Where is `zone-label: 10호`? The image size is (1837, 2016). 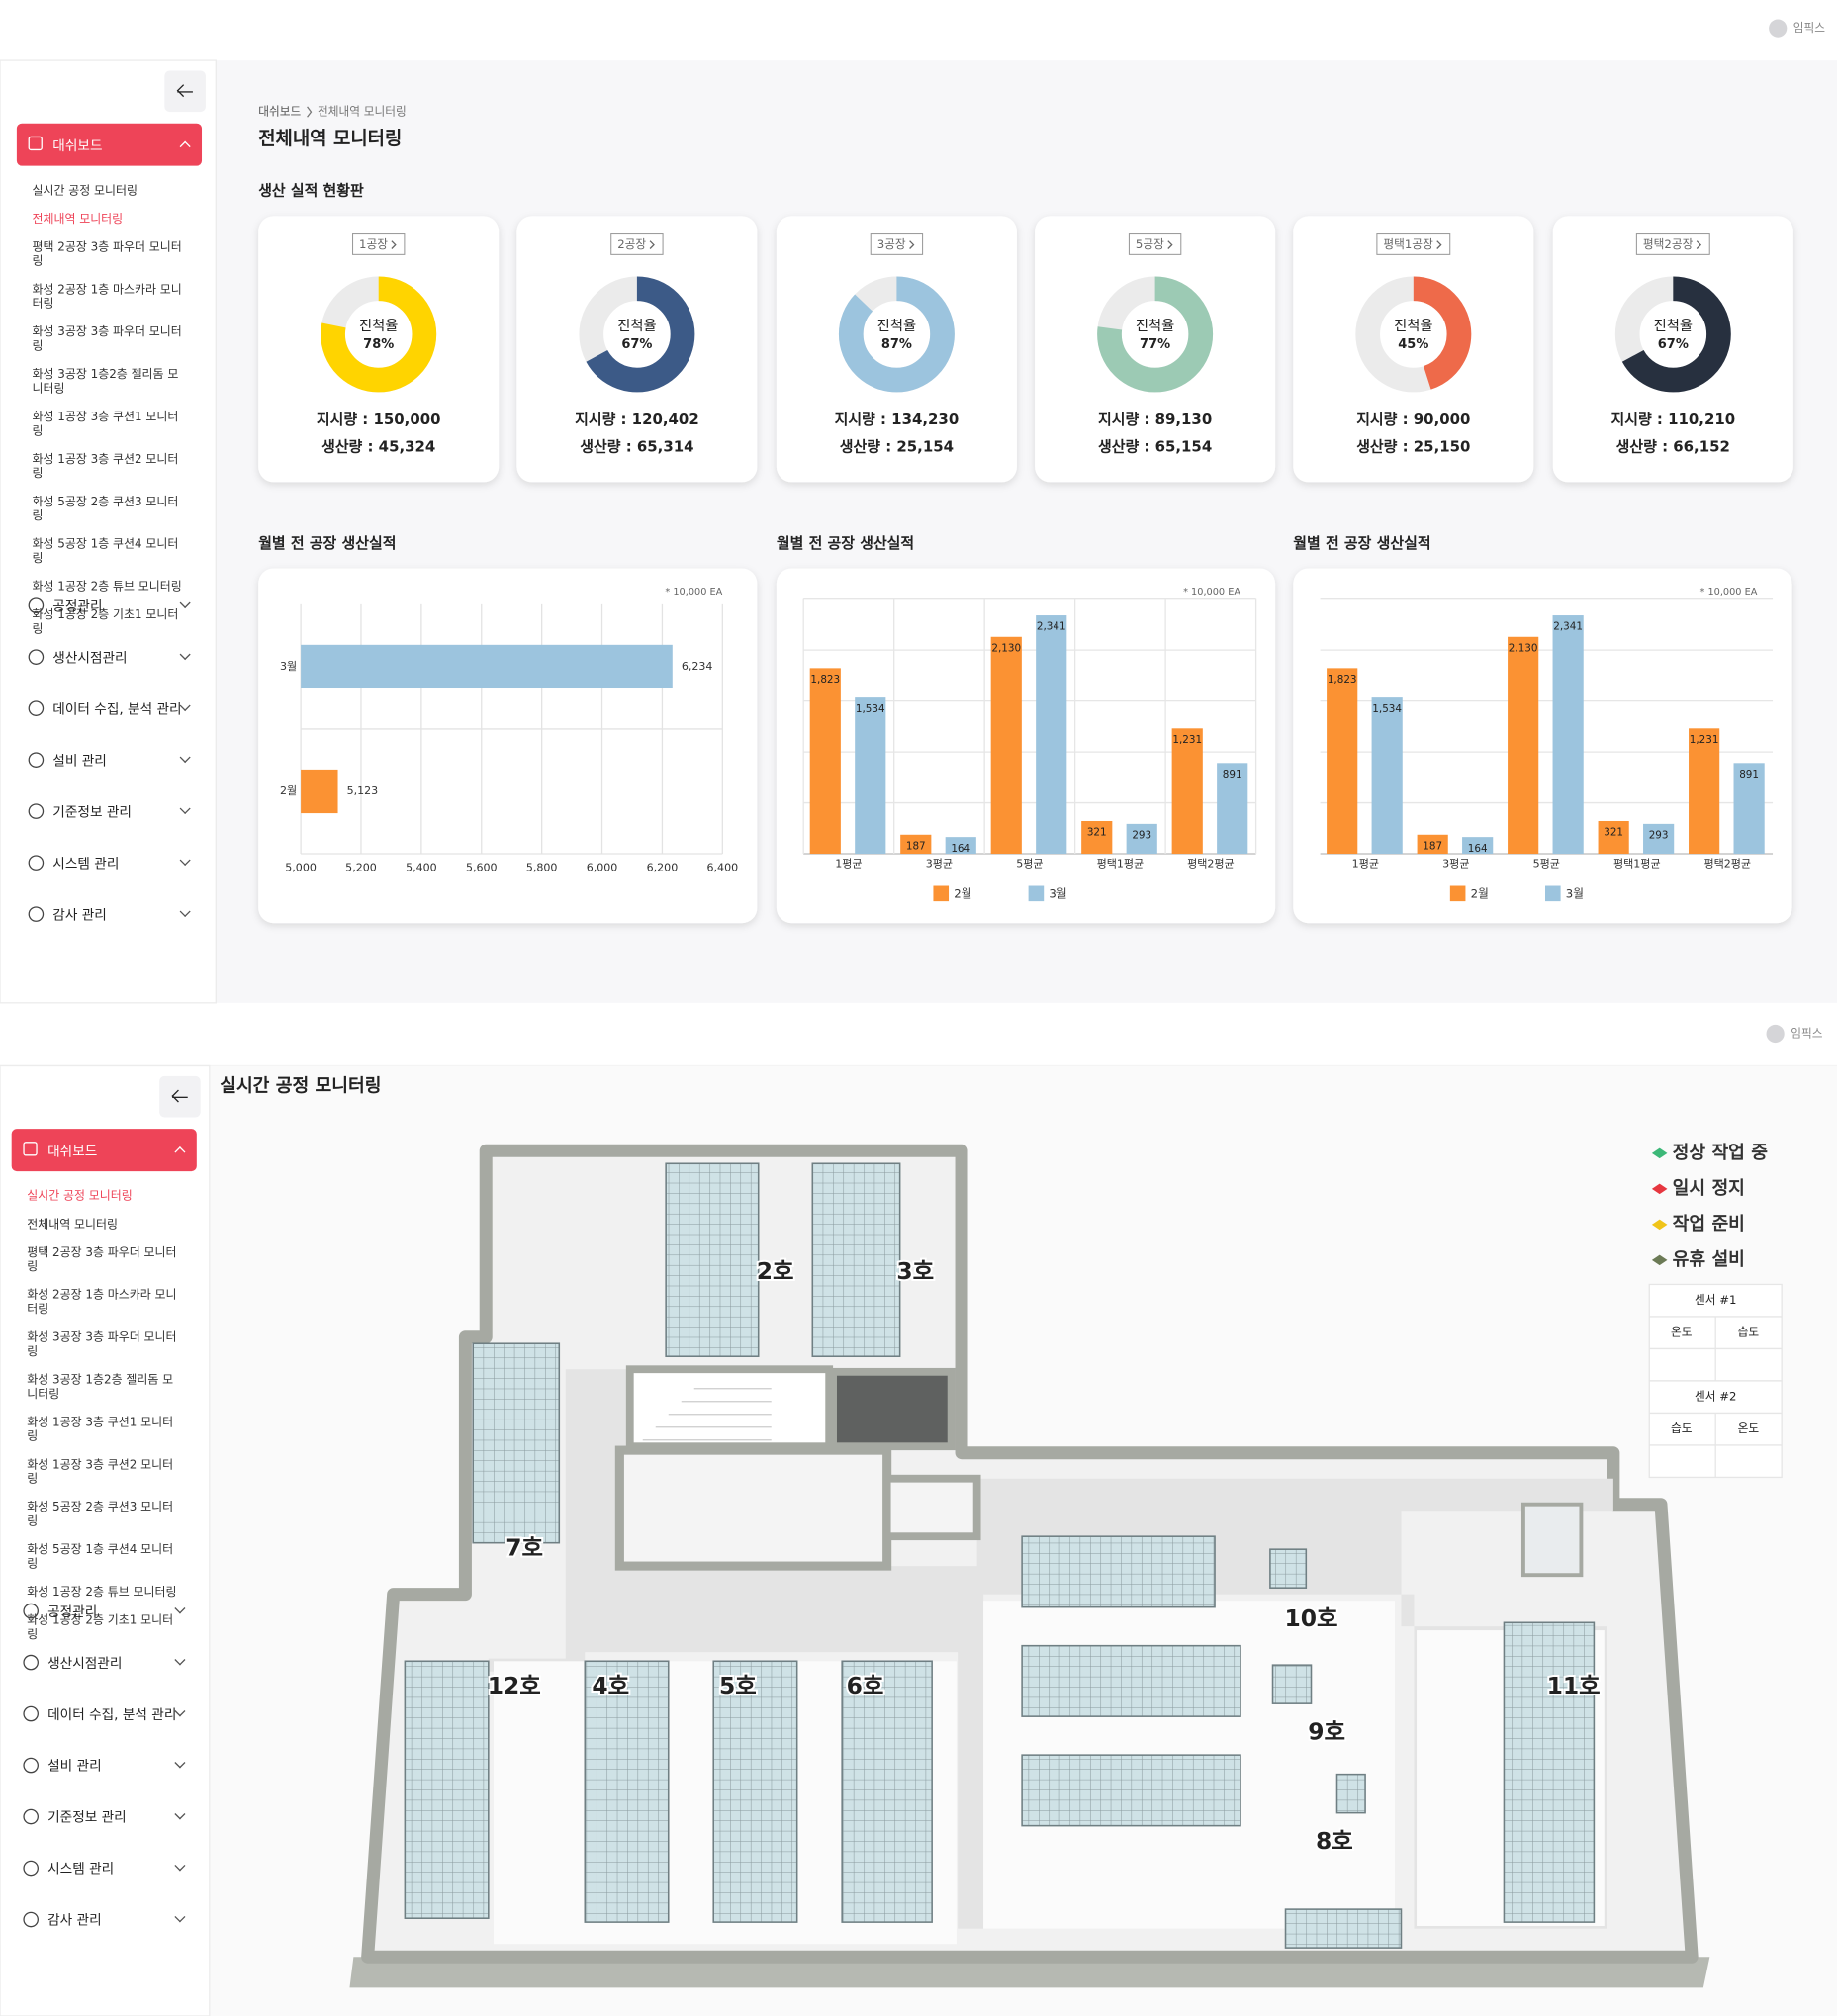 zone-label: 10호 is located at coordinates (1312, 1618).